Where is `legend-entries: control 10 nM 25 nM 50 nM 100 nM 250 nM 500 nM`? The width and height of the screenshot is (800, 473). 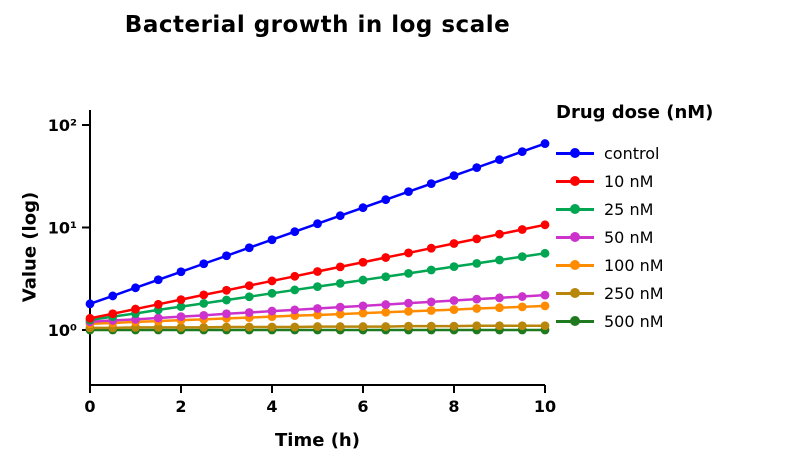 legend-entries: control 10 nM 25 nM 50 nM 100 nM 250 nM 500 nM is located at coordinates (674, 237).